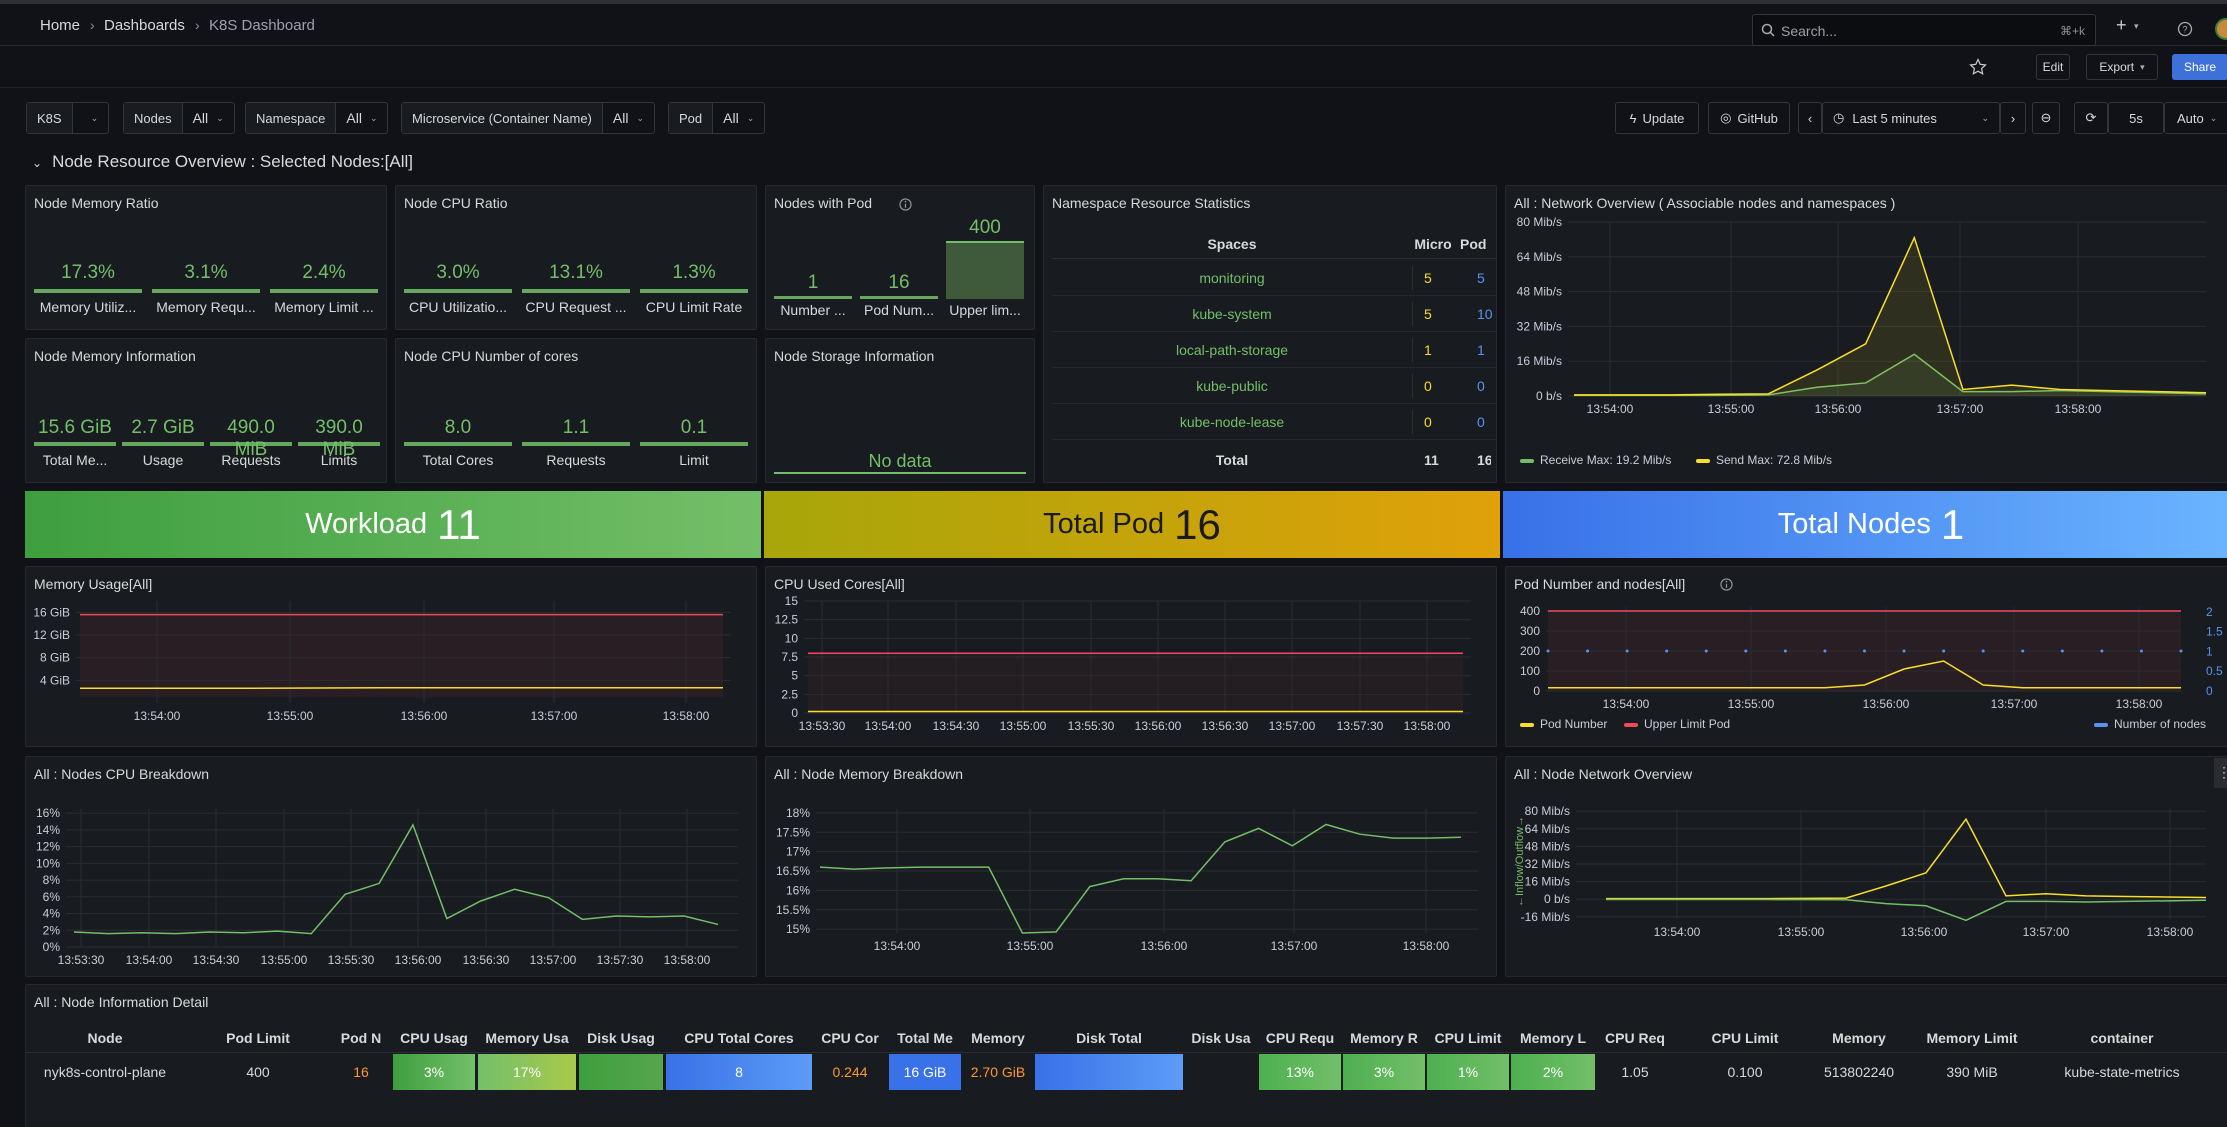 The width and height of the screenshot is (2227, 1127). Describe the element at coordinates (1274, 278) in the screenshot. I see `table-row: monitoring 5 5` at that location.